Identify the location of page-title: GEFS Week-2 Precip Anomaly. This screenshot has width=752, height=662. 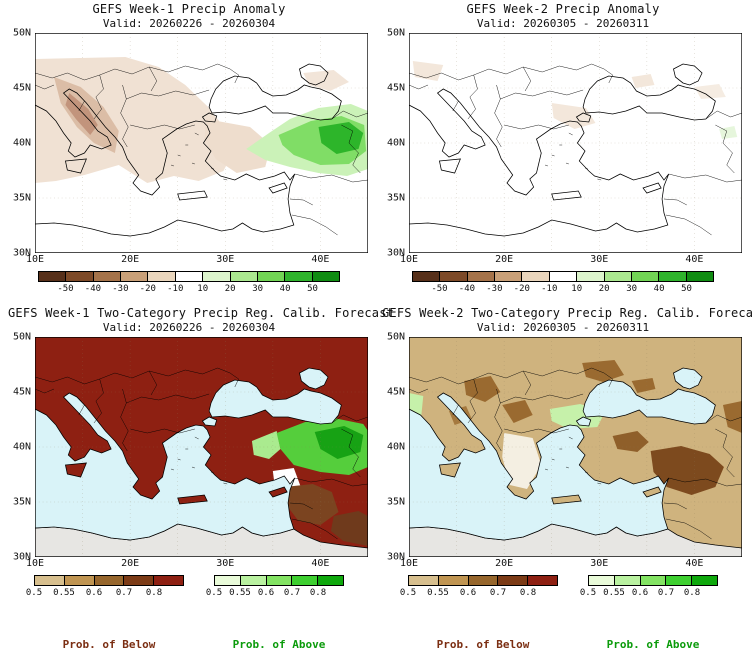
(563, 9).